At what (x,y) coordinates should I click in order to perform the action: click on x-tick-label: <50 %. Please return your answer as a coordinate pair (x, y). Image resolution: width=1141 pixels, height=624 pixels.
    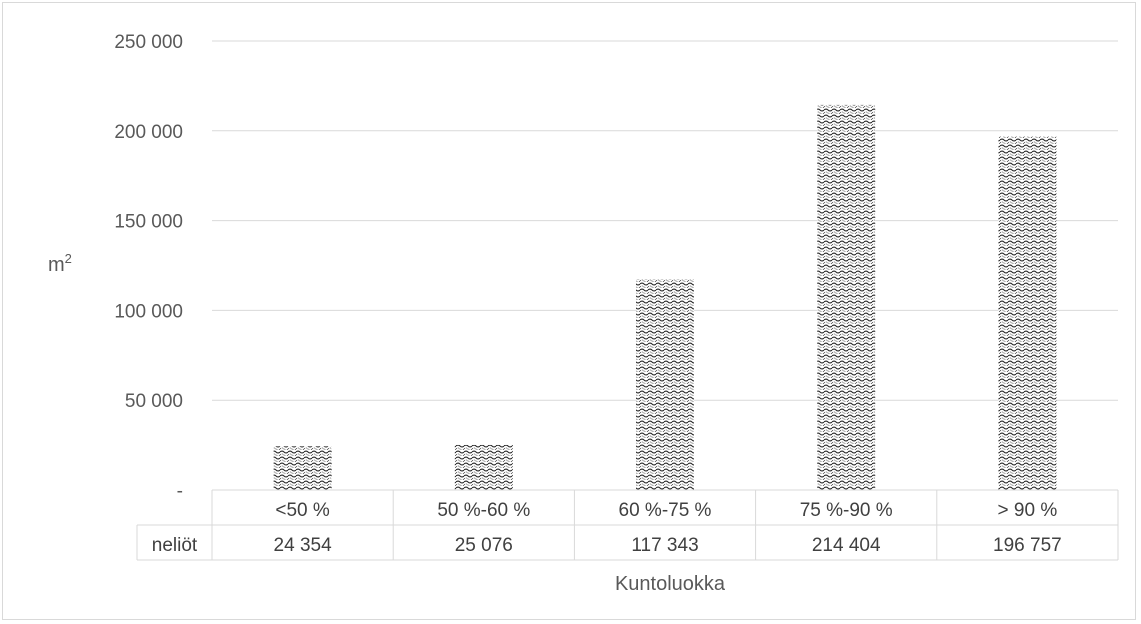
    Looking at the image, I should click on (302, 510).